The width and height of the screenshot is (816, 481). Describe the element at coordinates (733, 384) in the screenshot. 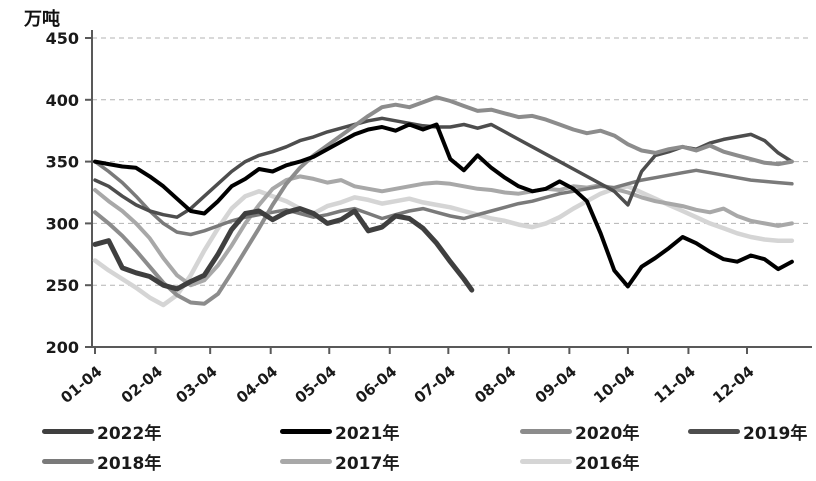

I see `x-tick-label-12-04: 12-04` at that location.